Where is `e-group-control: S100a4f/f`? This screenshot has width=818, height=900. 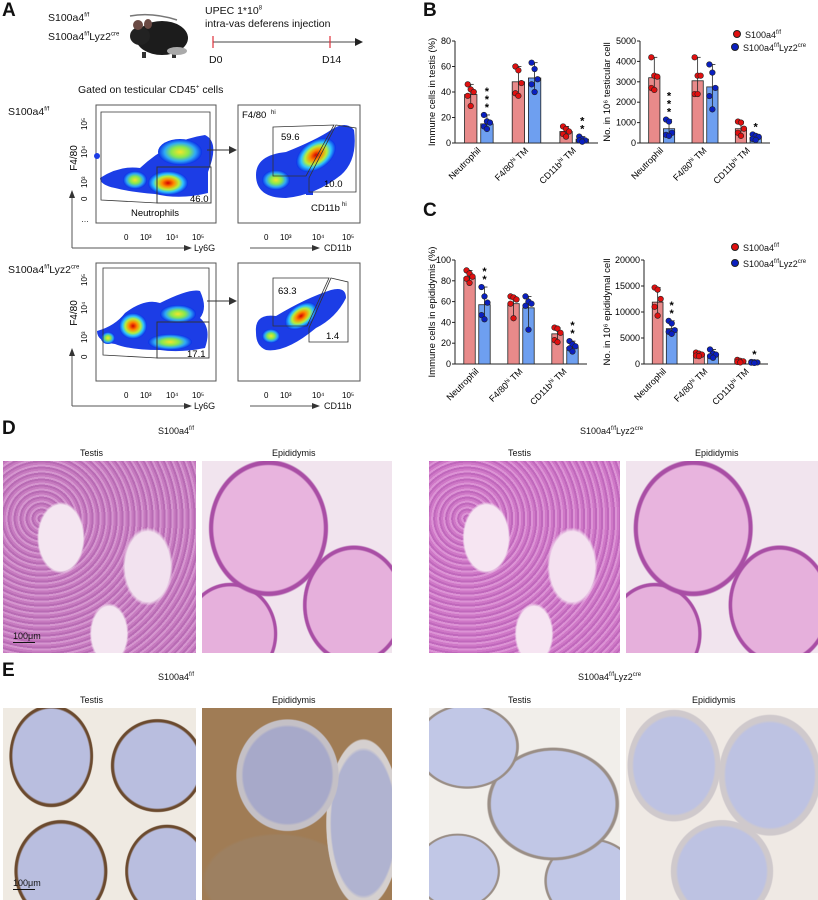
e-group-control: S100a4f/f is located at coordinates (176, 677).